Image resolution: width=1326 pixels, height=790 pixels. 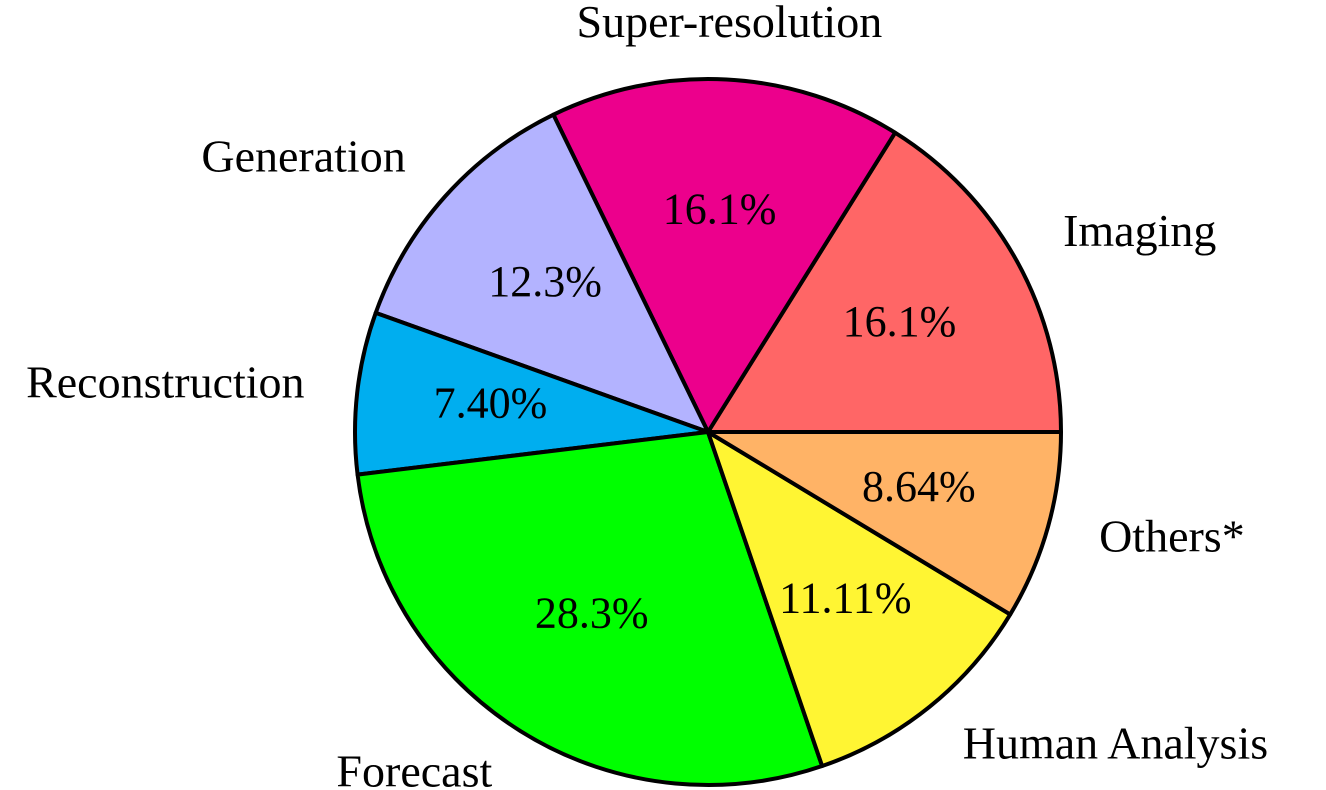 What do you see at coordinates (592, 612) in the screenshot?
I see `pct-label-forecast: 28.3%` at bounding box center [592, 612].